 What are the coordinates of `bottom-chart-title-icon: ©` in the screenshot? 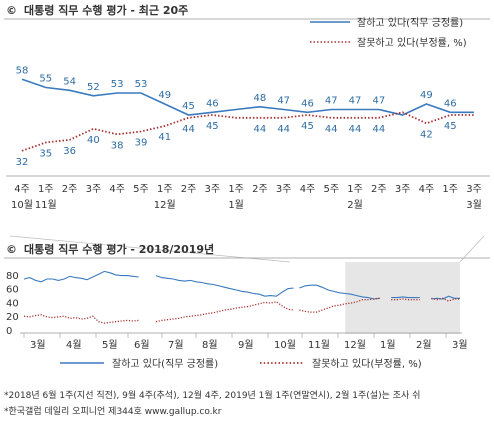 It's located at (11, 249).